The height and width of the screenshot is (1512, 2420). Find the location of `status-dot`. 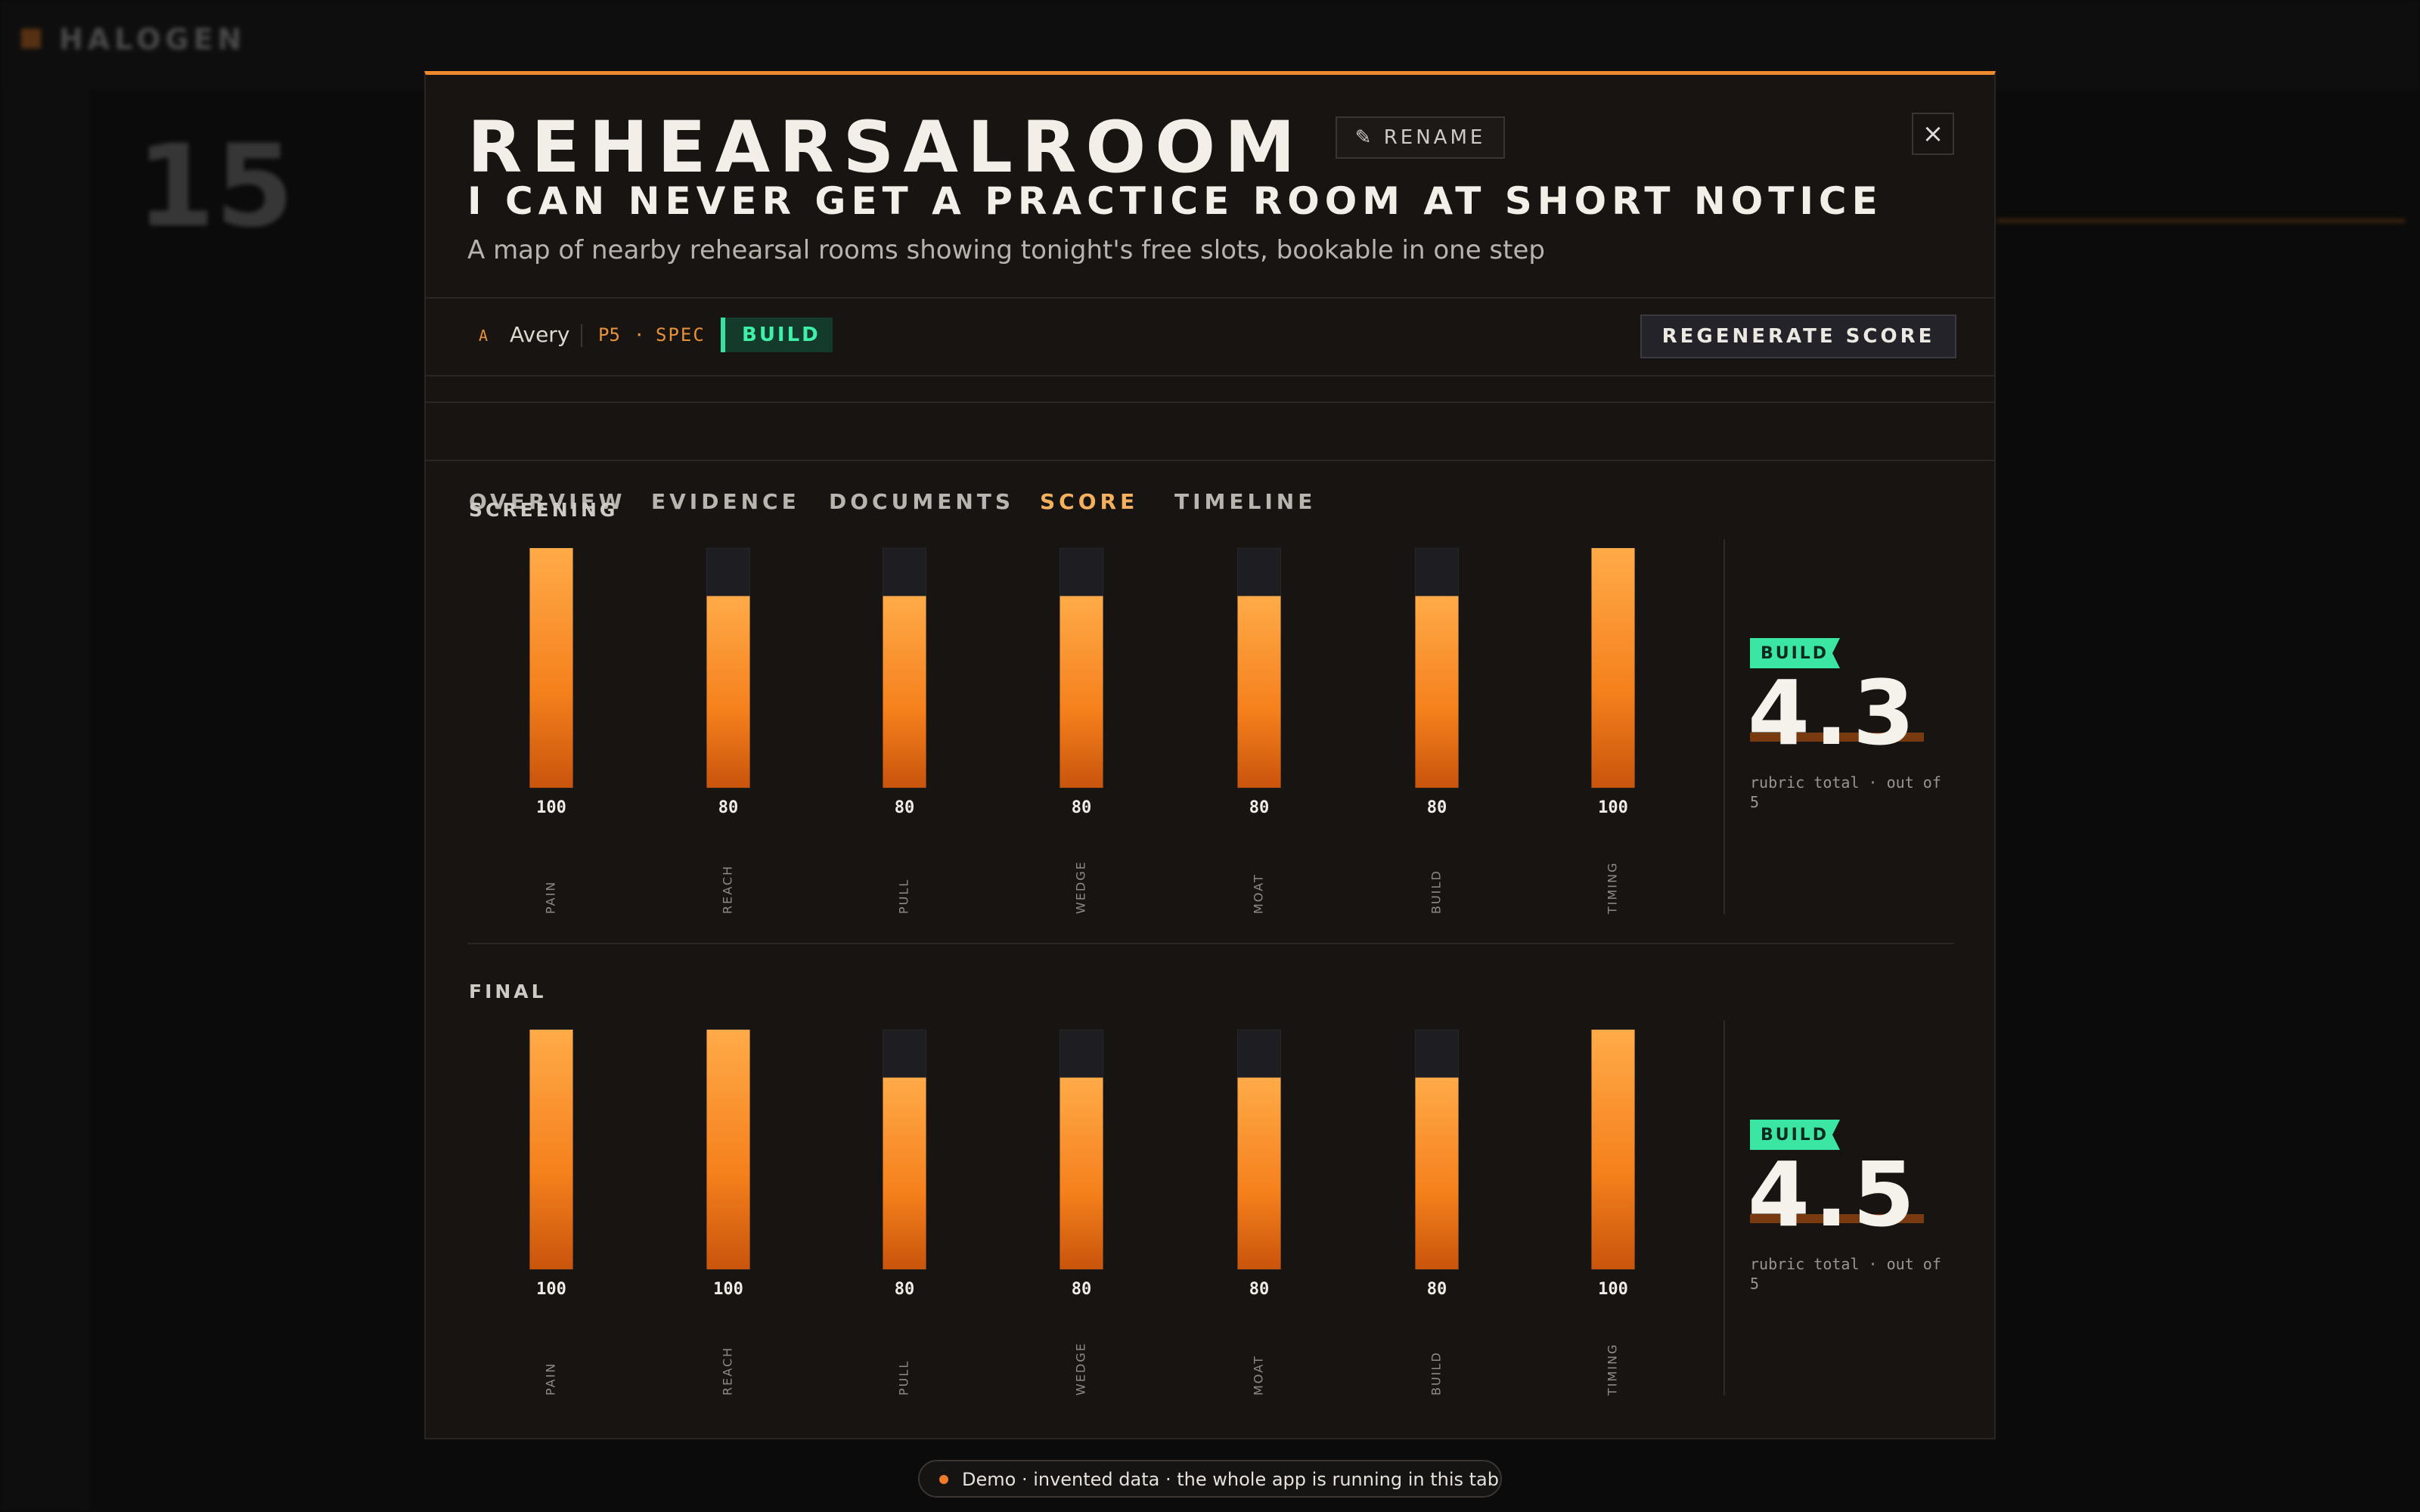

status-dot is located at coordinates (943, 1479).